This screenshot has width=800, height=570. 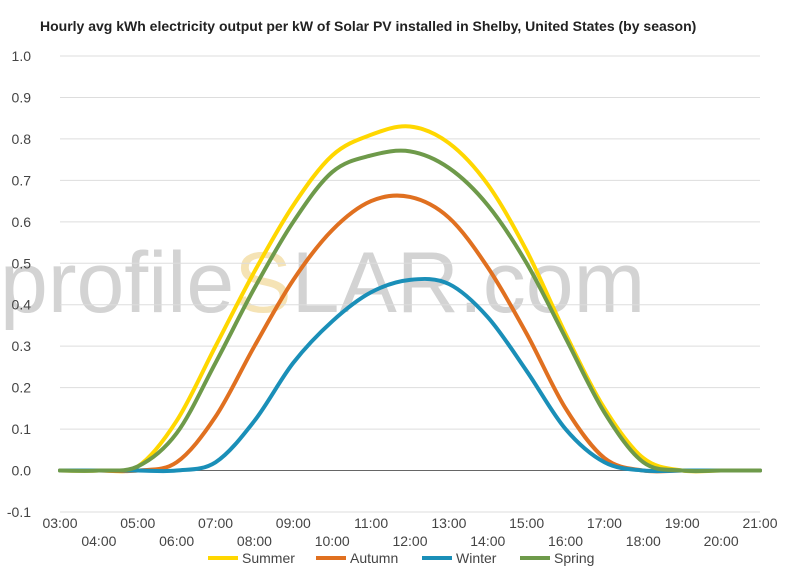 What do you see at coordinates (19, 284) in the screenshot?
I see `y-axis: -0.1 0.0 0.1 0.2 0.3 0.4 0.5 0.6 0.7 0.8 0.9 1.0` at bounding box center [19, 284].